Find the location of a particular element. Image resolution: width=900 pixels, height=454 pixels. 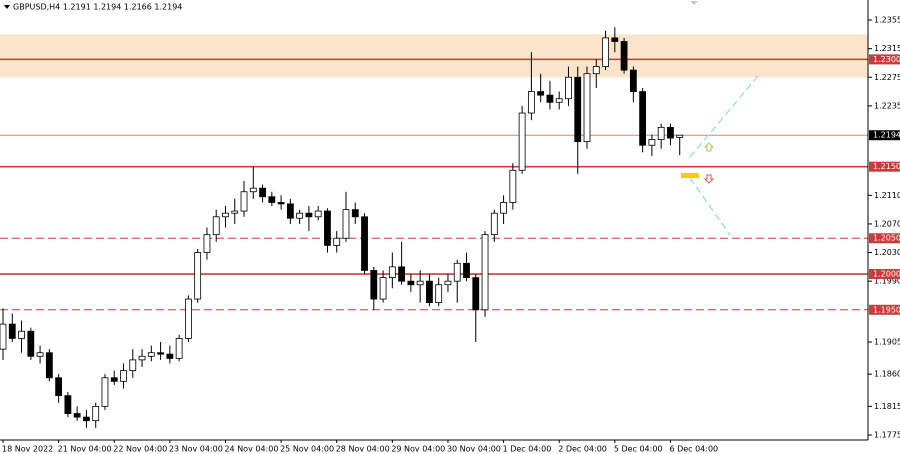

y-tick-label: 1.2110 is located at coordinates (887, 195).